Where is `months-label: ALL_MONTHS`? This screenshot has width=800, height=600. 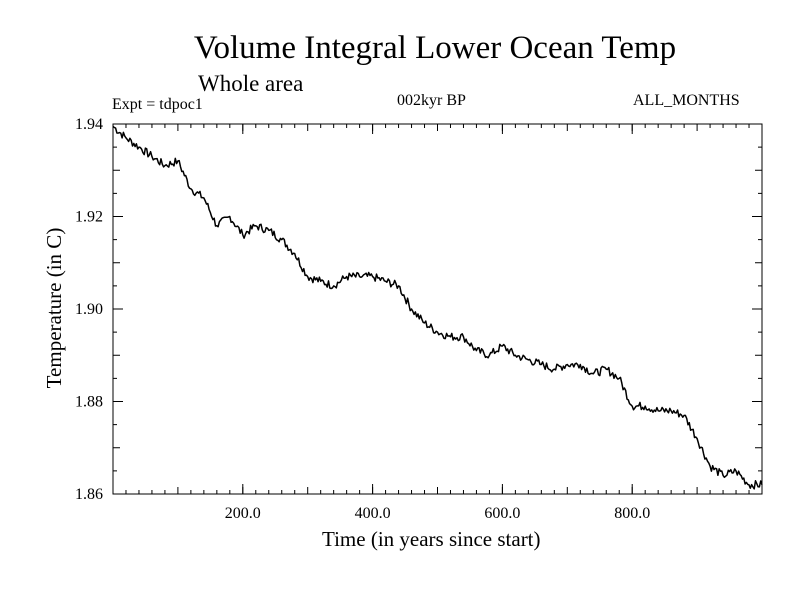 months-label: ALL_MONTHS is located at coordinates (686, 100).